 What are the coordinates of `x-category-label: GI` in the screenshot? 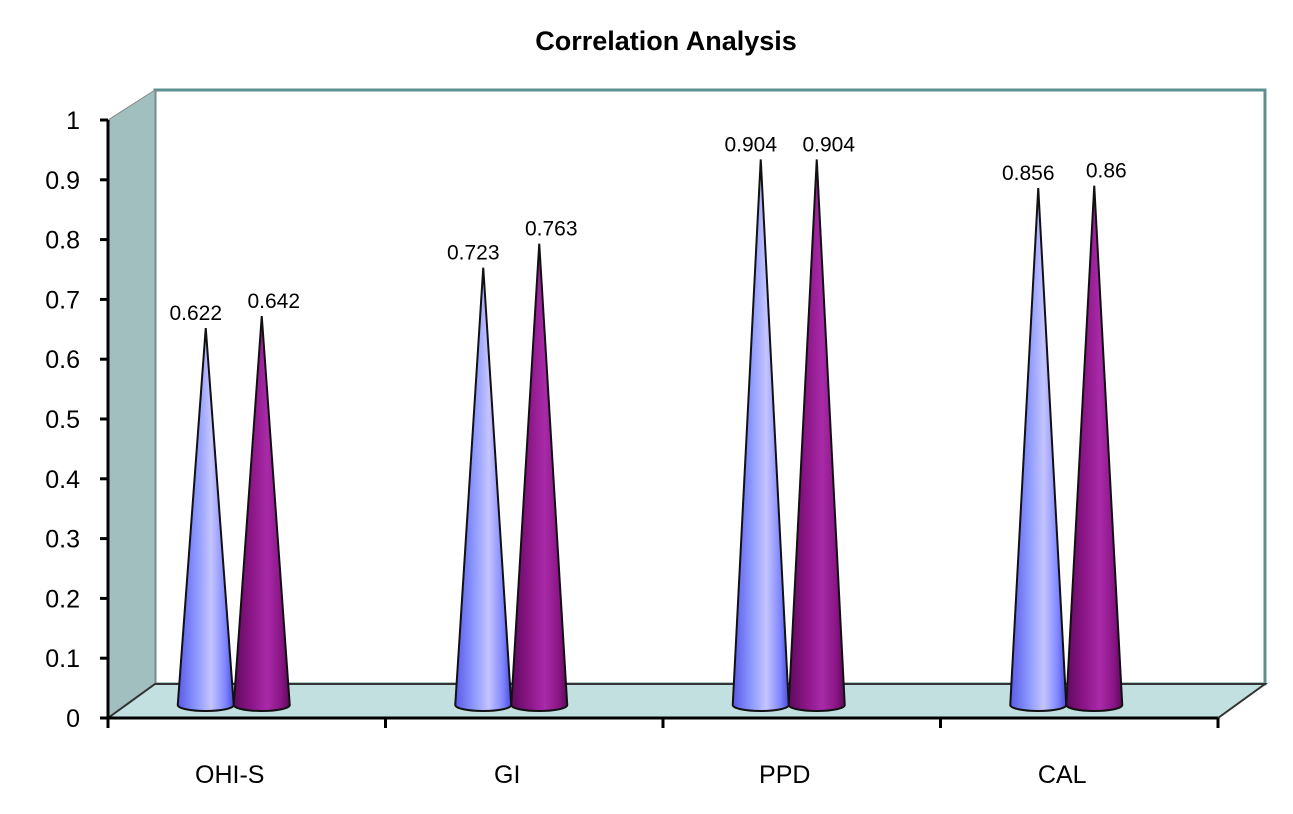 It's located at (507, 775).